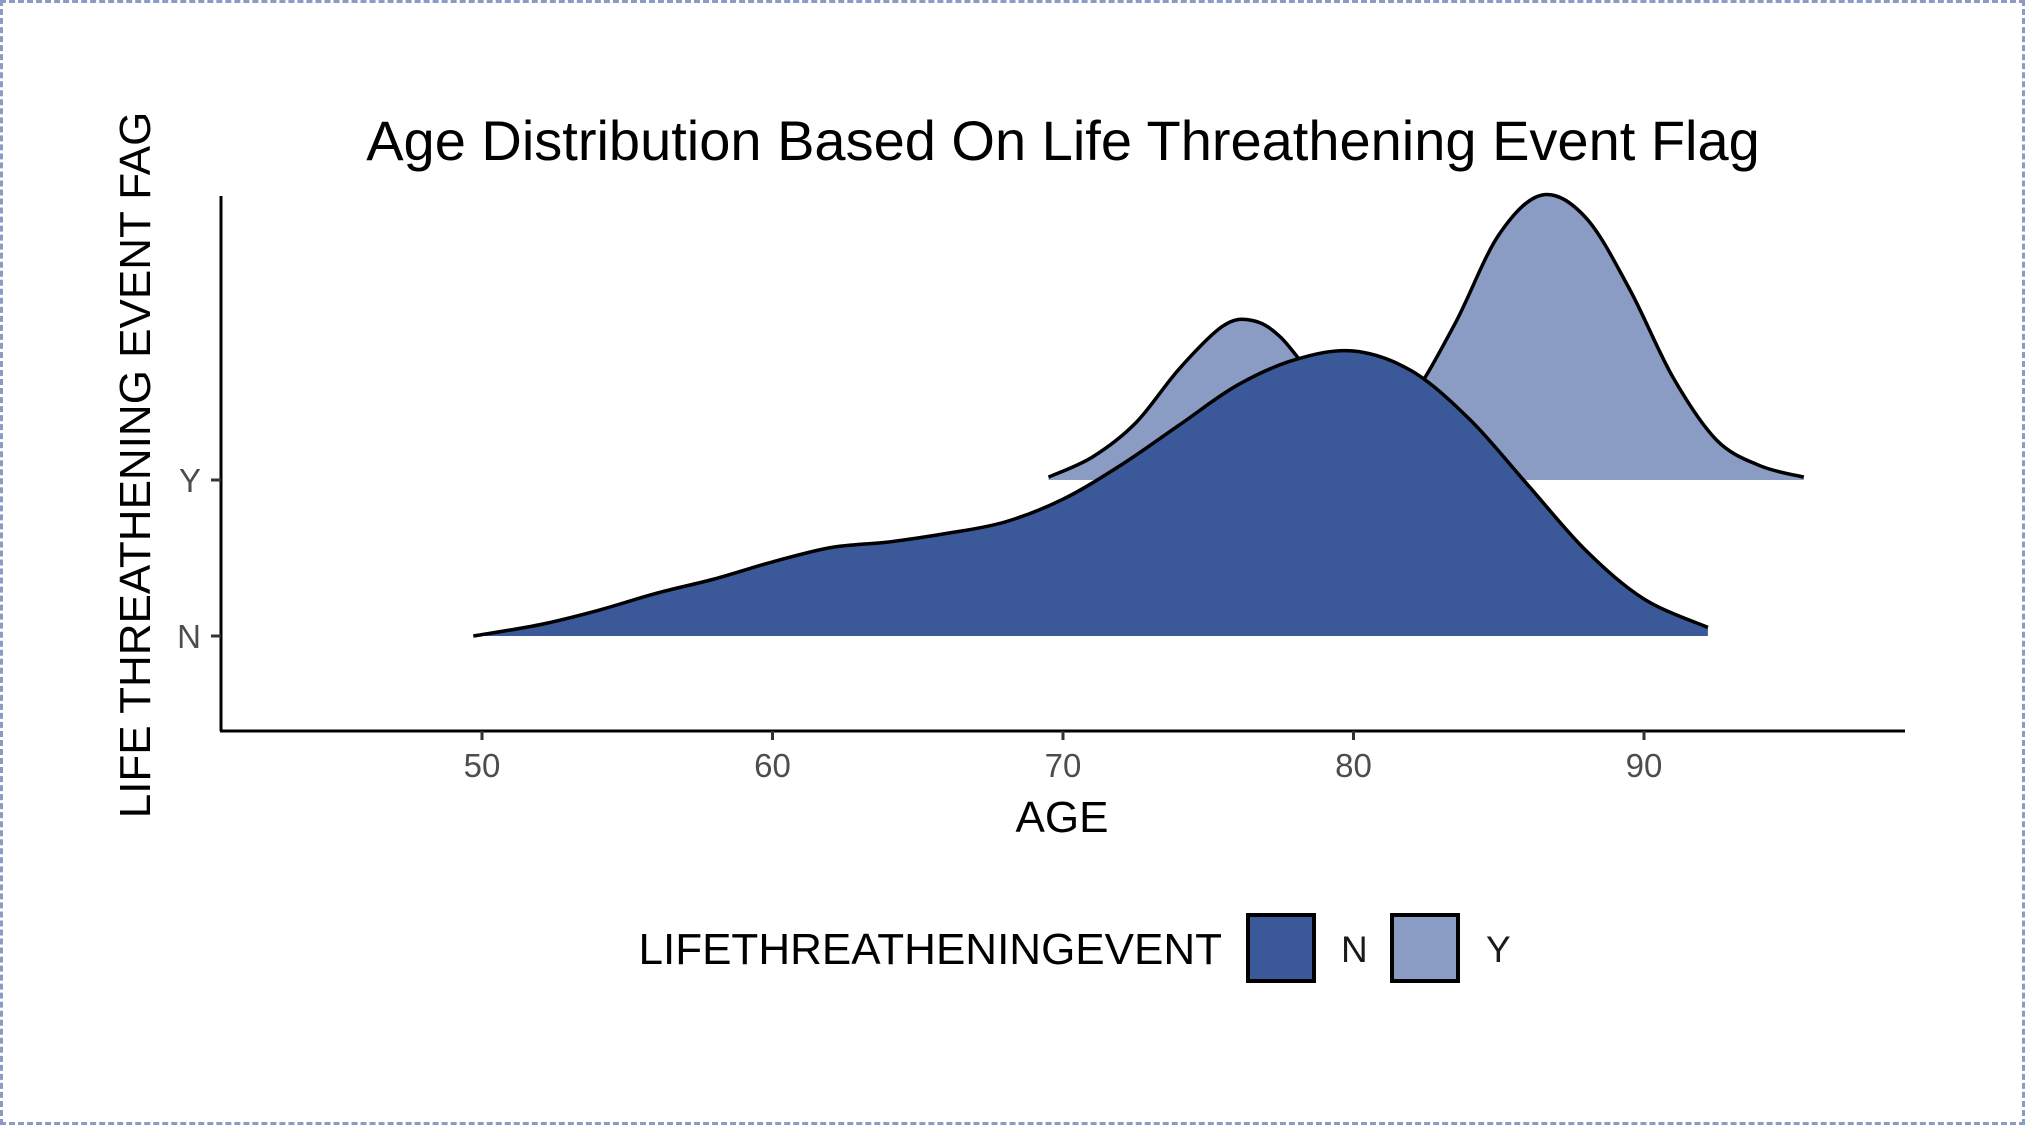 This screenshot has width=2025, height=1125. What do you see at coordinates (199, 558) in the screenshot?
I see `y-ticks: NY` at bounding box center [199, 558].